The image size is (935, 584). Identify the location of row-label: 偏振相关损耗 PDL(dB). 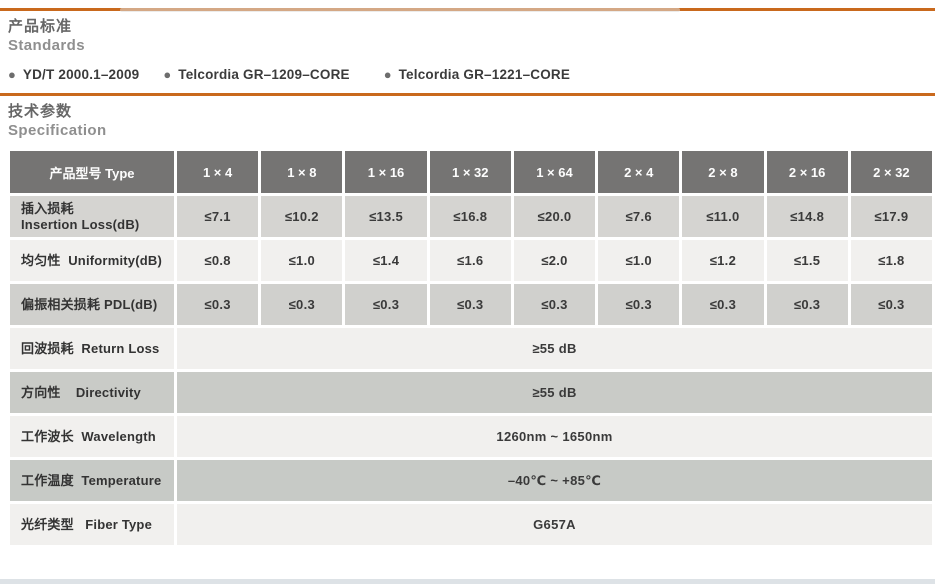
(92, 304).